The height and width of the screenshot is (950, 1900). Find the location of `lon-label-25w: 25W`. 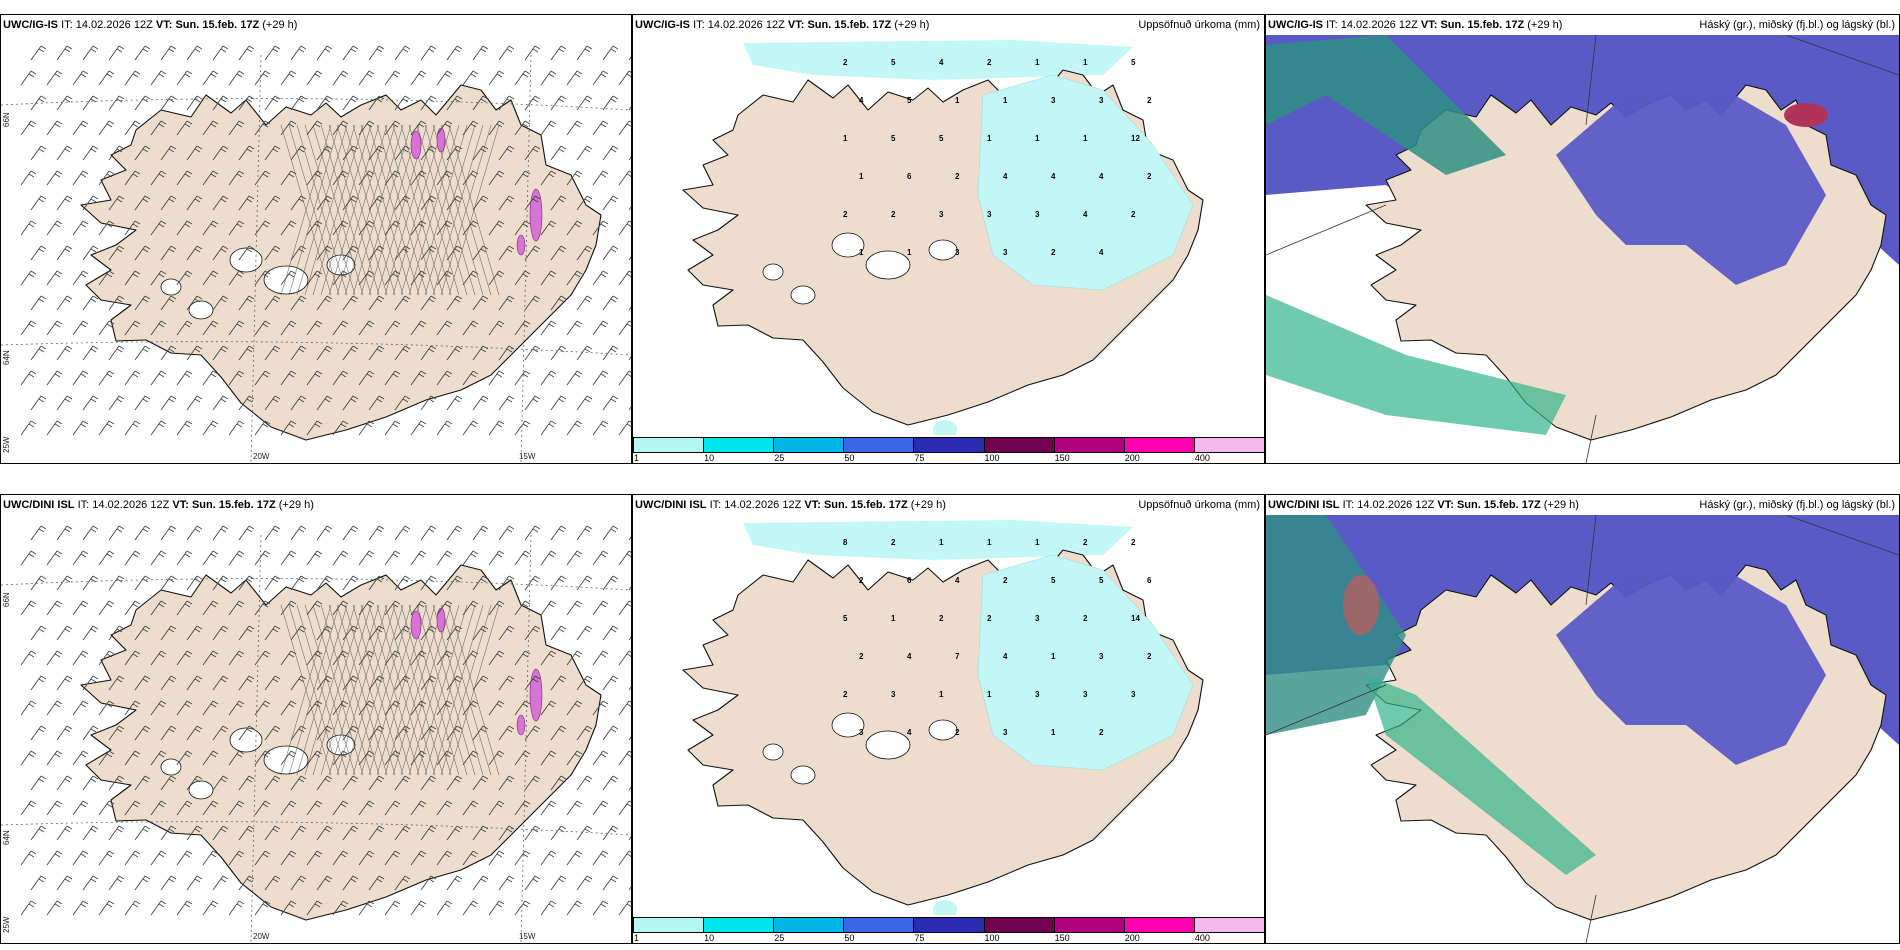

lon-label-25w: 25W is located at coordinates (6, 444).